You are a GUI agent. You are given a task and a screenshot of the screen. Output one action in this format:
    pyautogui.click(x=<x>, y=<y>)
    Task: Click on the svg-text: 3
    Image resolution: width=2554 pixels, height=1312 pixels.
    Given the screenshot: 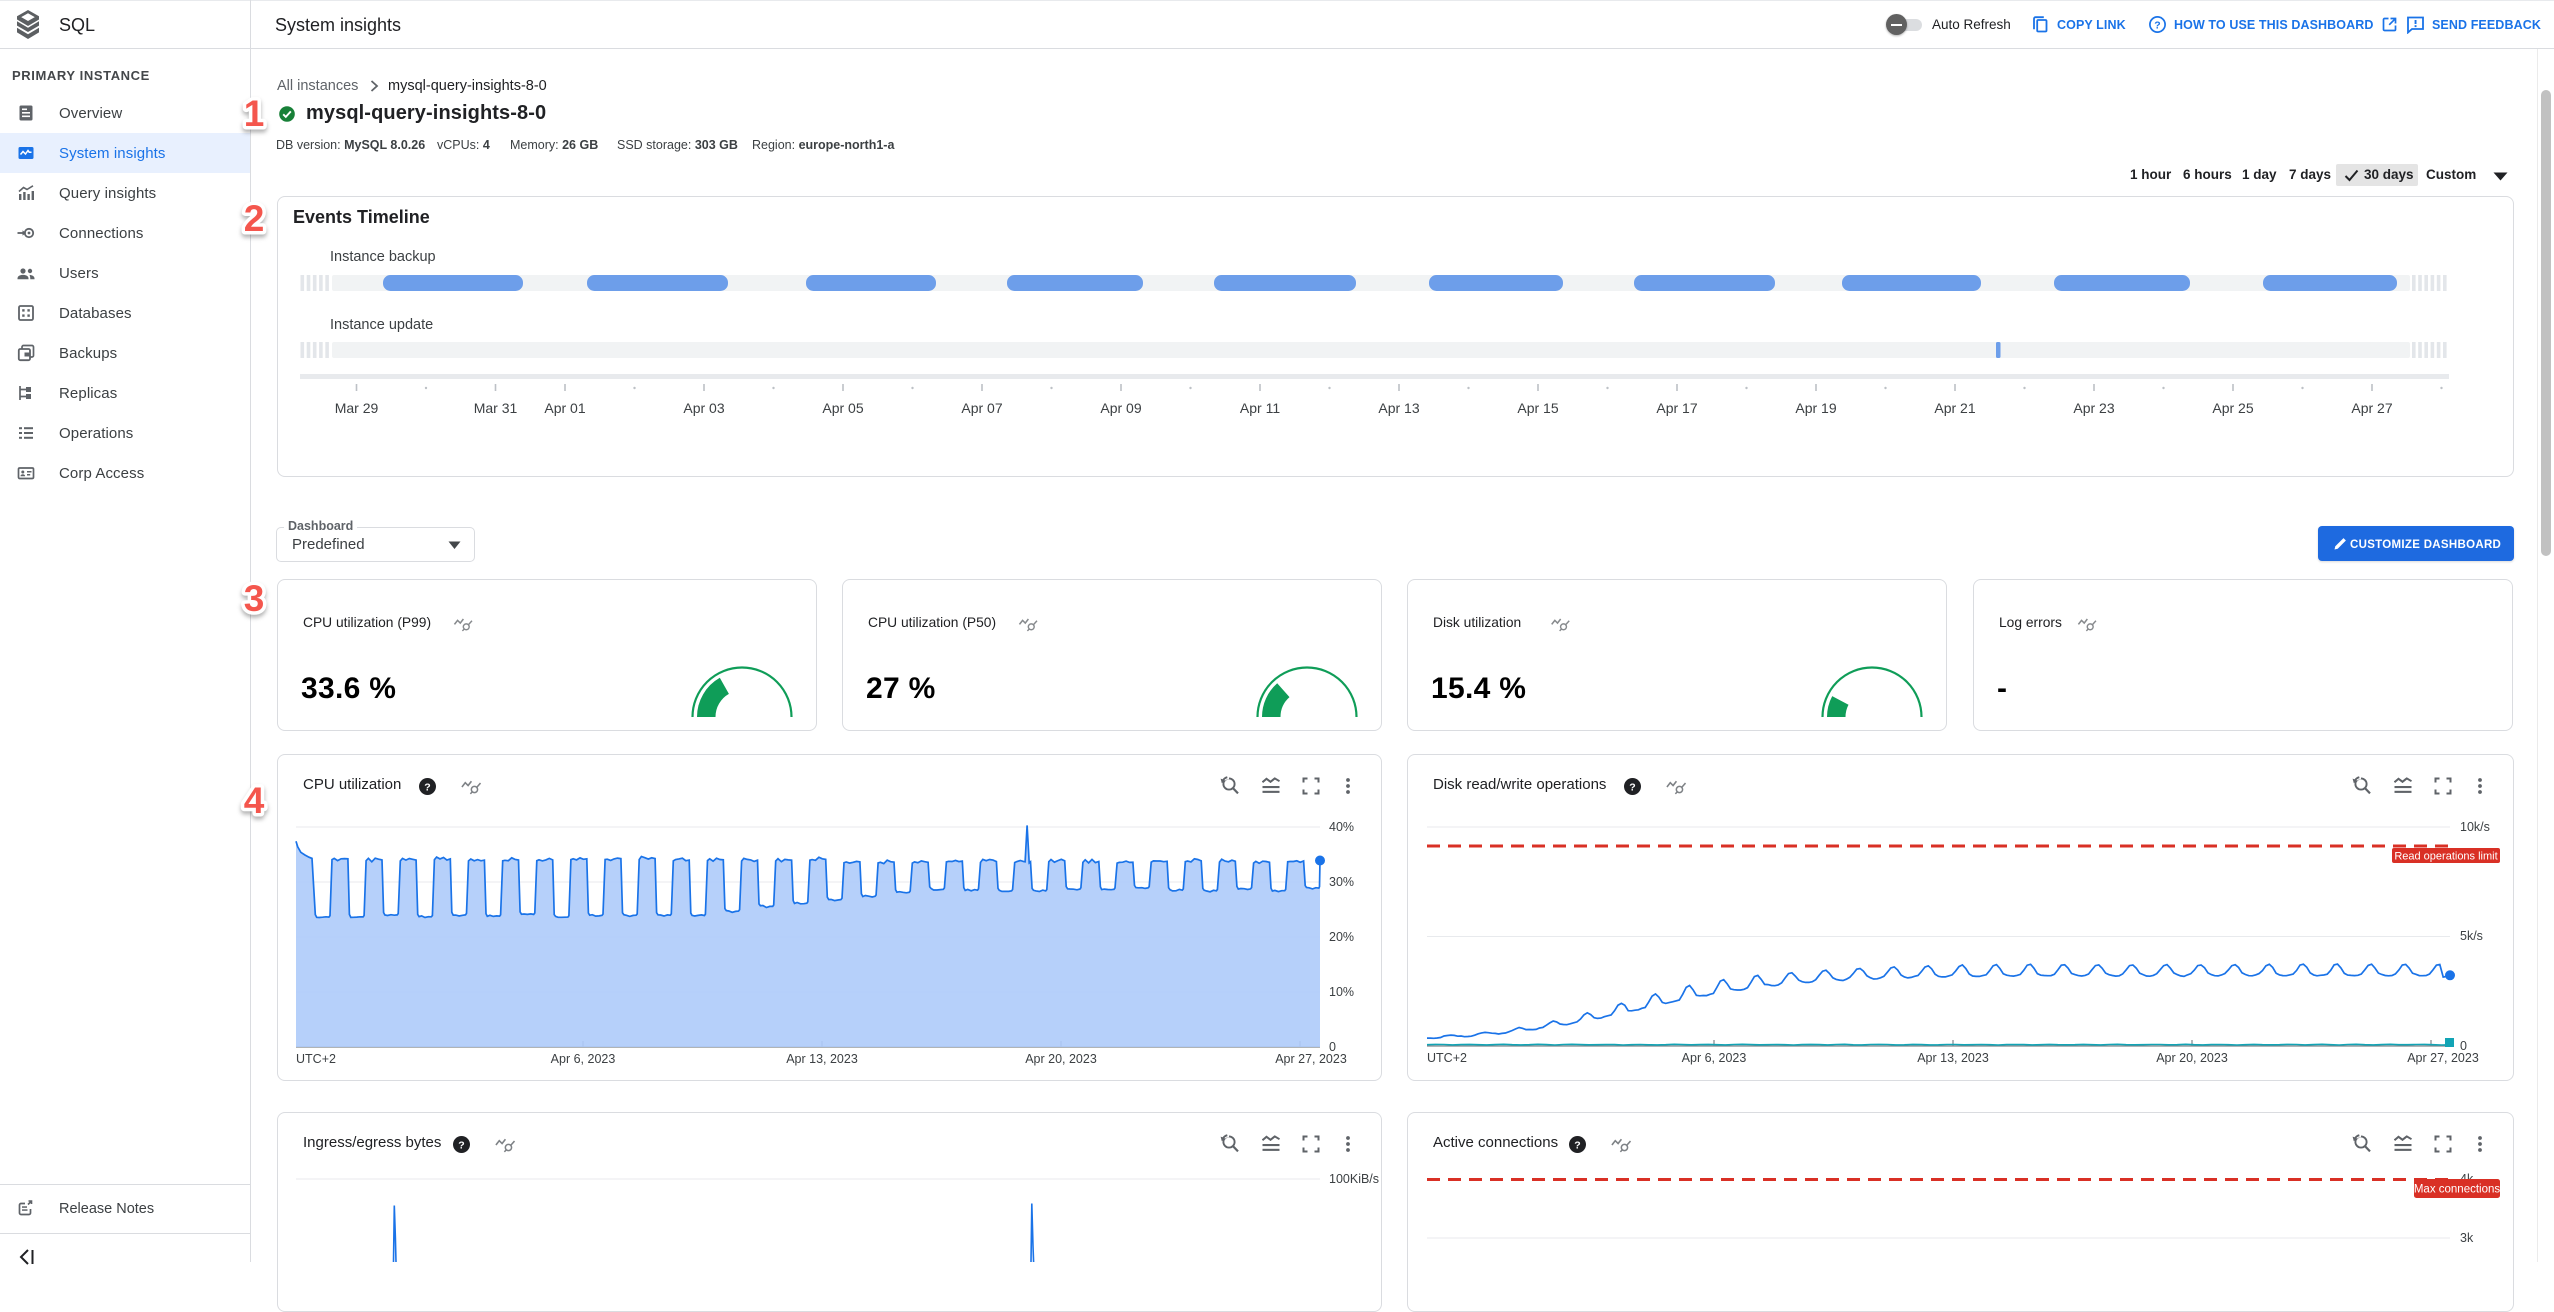 What is the action you would take?
    pyautogui.click(x=254, y=598)
    